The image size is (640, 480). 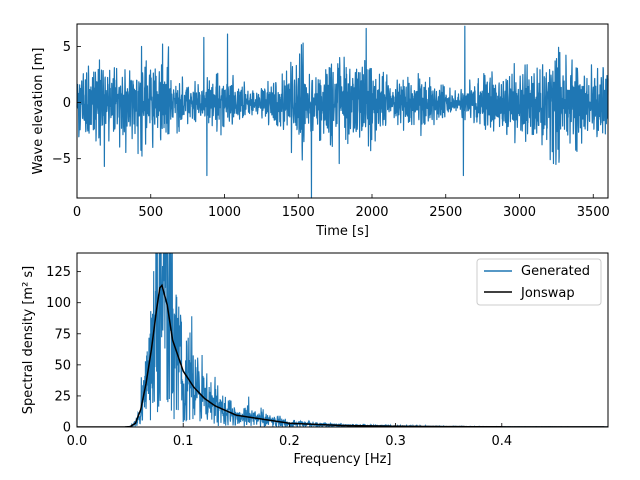 I want to click on legend-label-generated: Generated, so click(x=555, y=271).